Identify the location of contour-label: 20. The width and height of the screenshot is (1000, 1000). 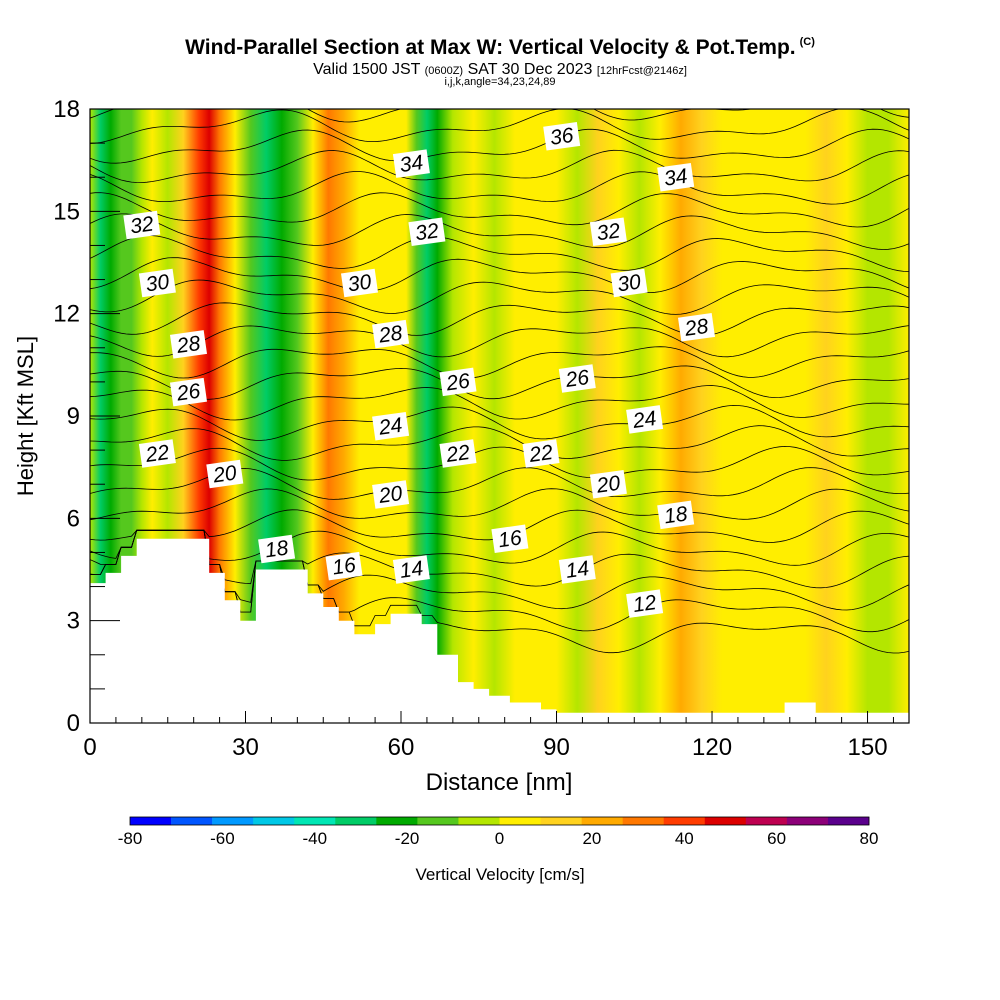
(225, 474).